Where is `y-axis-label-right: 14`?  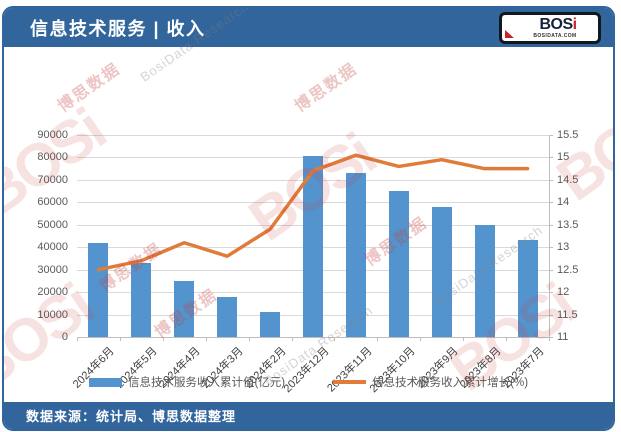
y-axis-label-right: 14 is located at coordinates (563, 202).